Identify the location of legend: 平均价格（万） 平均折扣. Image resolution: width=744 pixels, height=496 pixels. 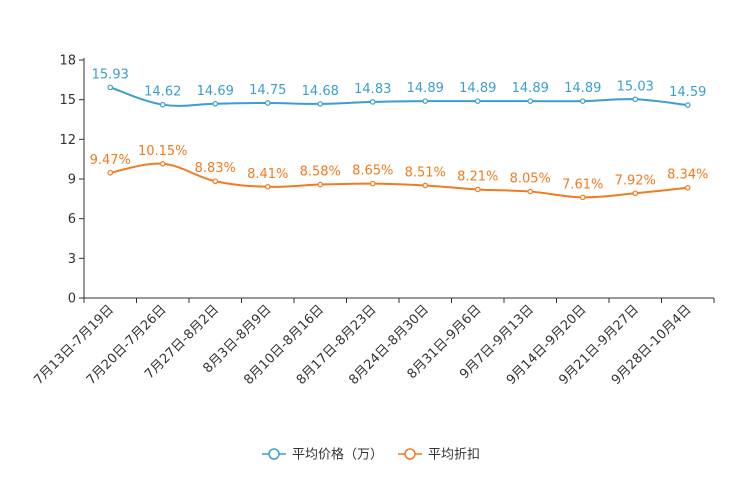
(371, 455).